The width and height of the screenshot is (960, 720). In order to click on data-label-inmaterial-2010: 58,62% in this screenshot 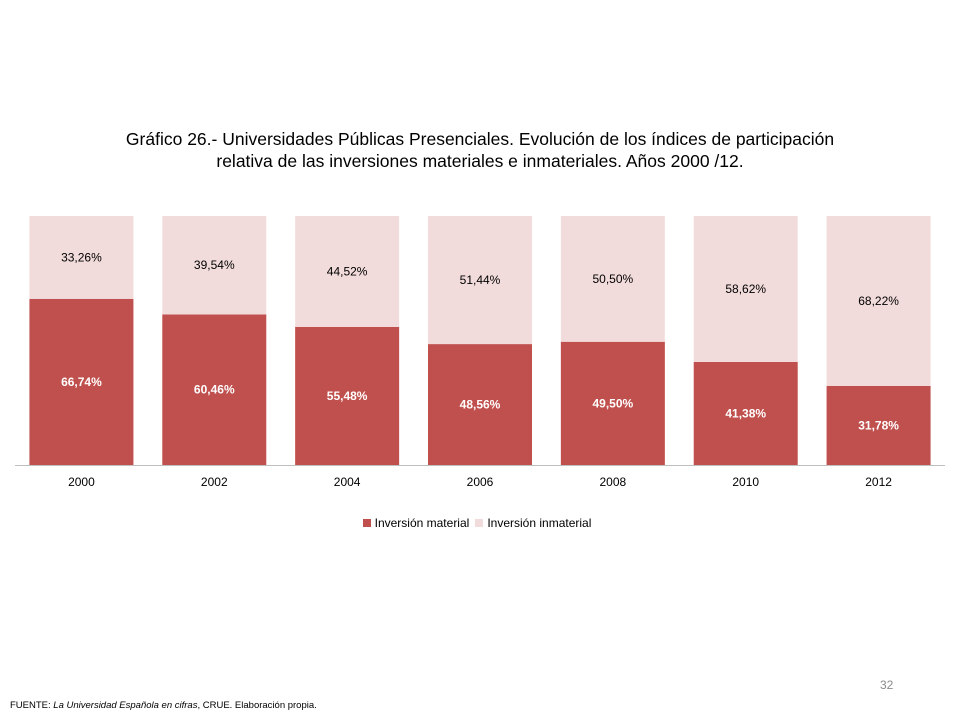, I will do `click(745, 289)`.